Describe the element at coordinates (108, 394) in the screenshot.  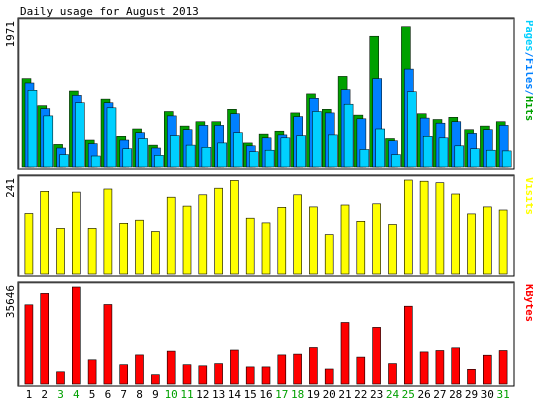
I see `x-tick-label-day-6: 6` at that location.